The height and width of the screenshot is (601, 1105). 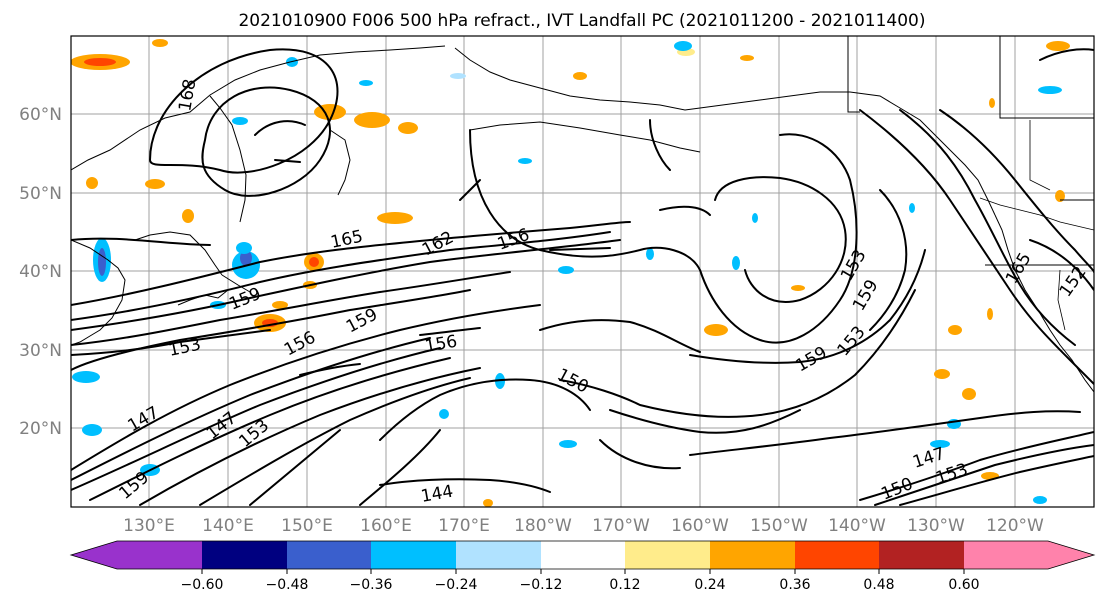 What do you see at coordinates (40, 194) in the screenshot?
I see `lat-tick-label: 50°N` at bounding box center [40, 194].